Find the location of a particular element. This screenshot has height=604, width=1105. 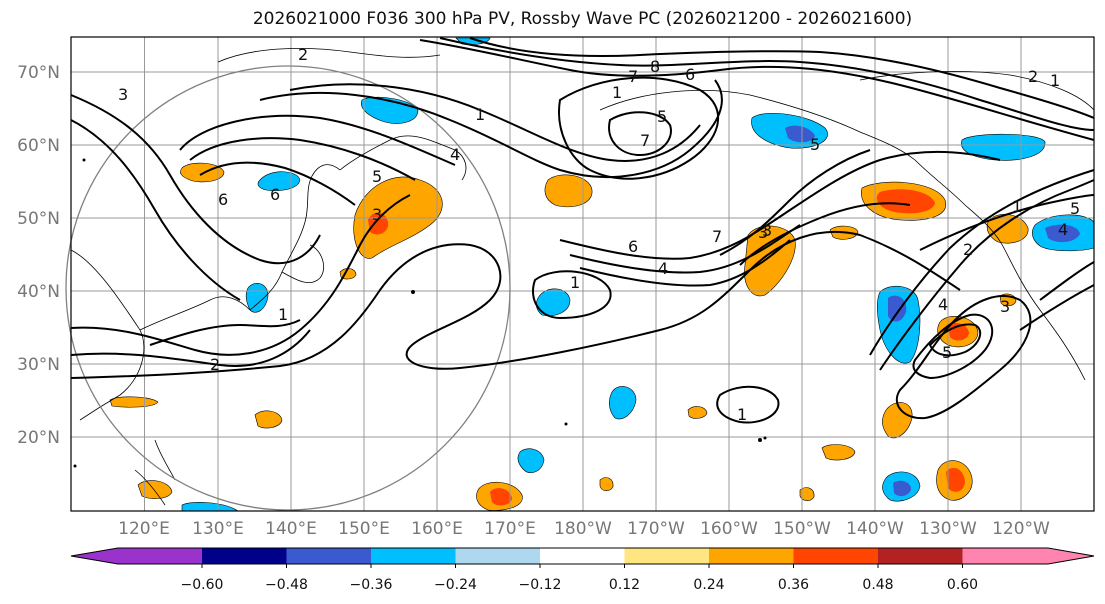

colorbar-tick-label: 0.12 is located at coordinates (624, 585).